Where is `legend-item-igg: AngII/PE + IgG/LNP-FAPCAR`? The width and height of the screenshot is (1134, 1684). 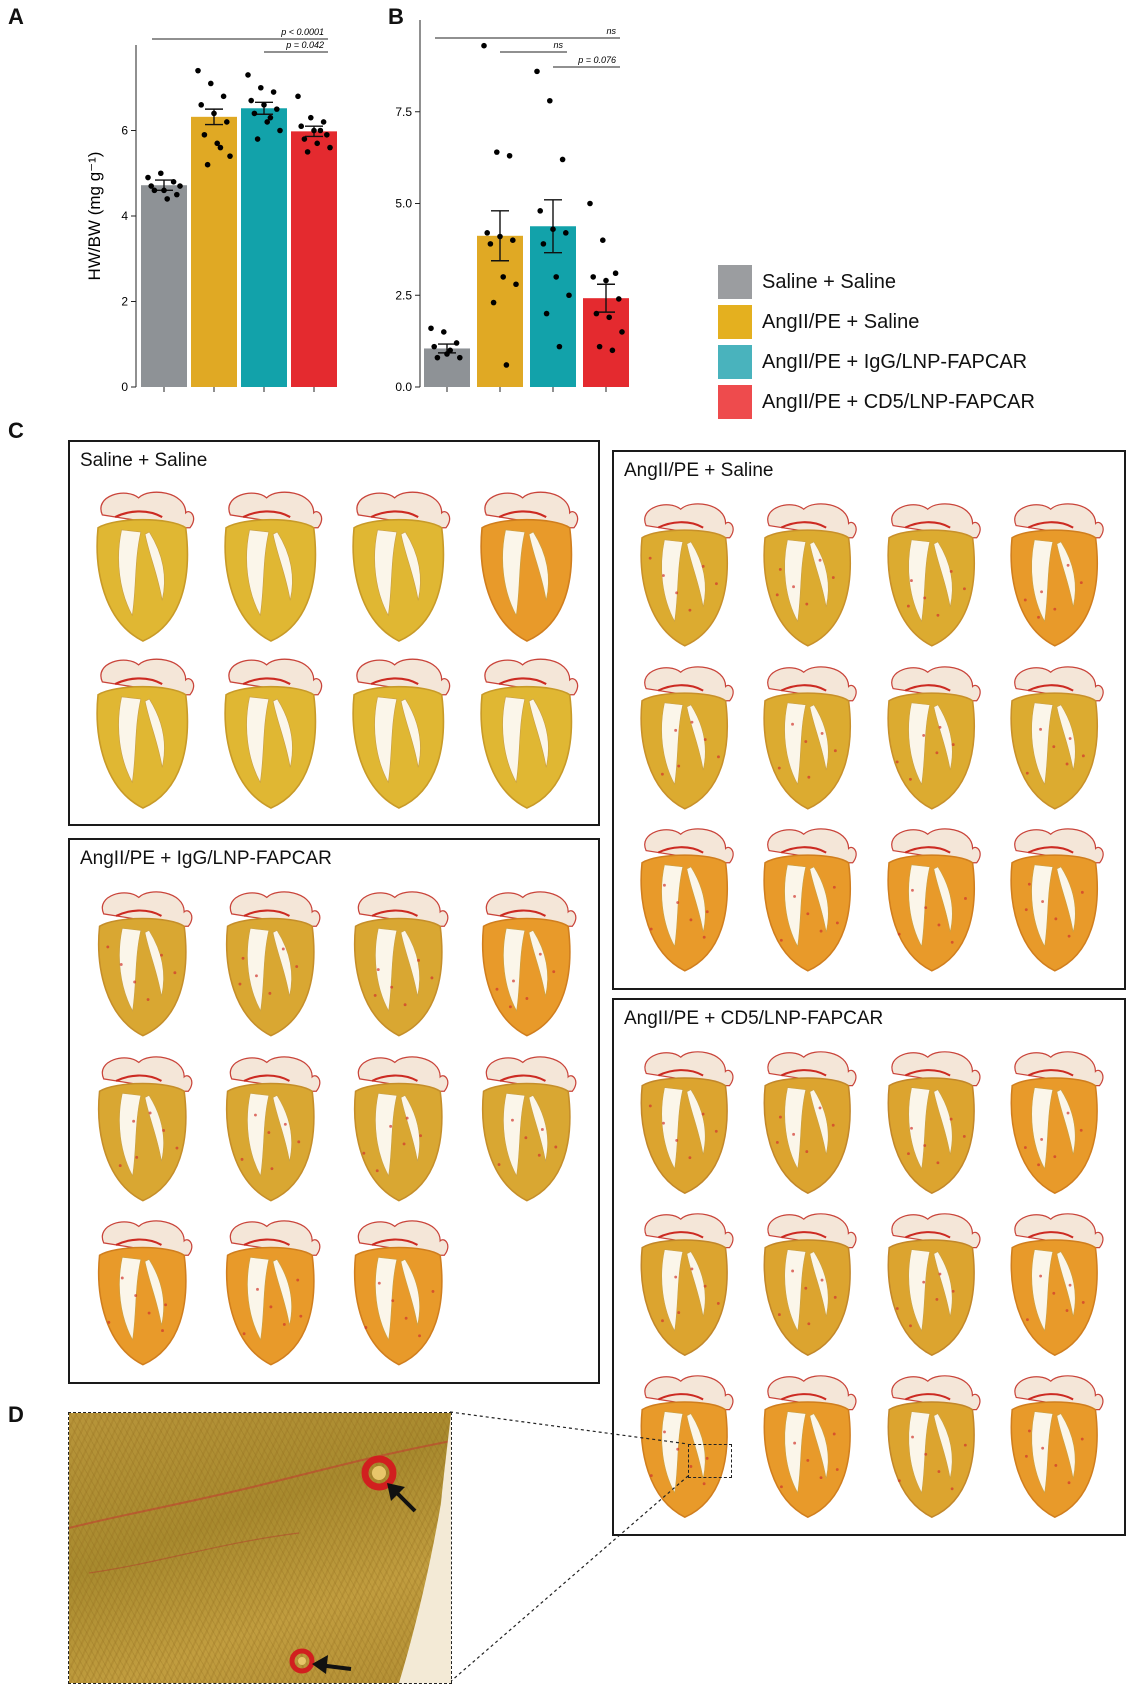
legend-item-igg: AngII/PE + IgG/LNP-FAPCAR is located at coordinates (876, 362).